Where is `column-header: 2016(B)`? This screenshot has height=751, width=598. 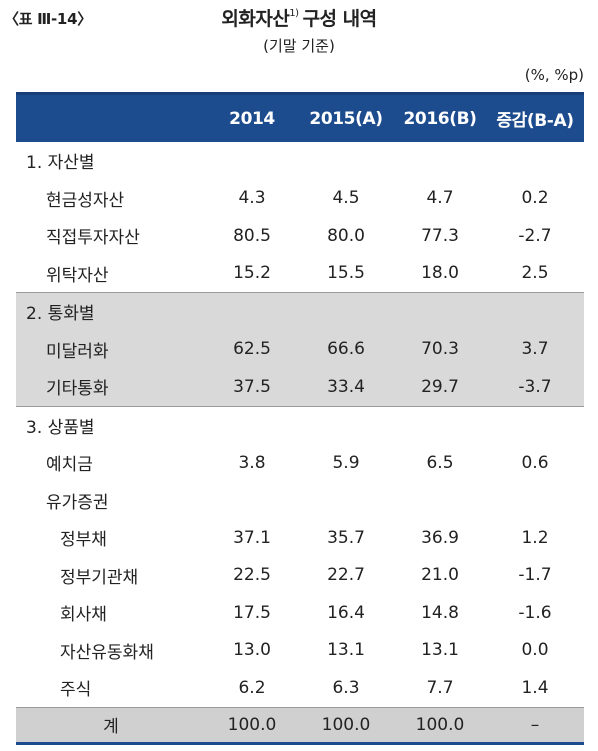 column-header: 2016(B) is located at coordinates (440, 117).